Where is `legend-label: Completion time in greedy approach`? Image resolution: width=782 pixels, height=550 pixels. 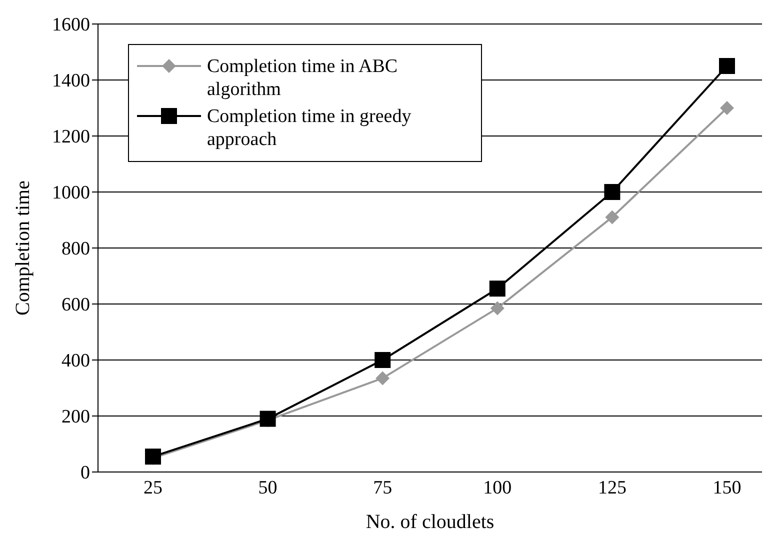
legend-label: Completion time in greedy approach is located at coordinates (309, 128).